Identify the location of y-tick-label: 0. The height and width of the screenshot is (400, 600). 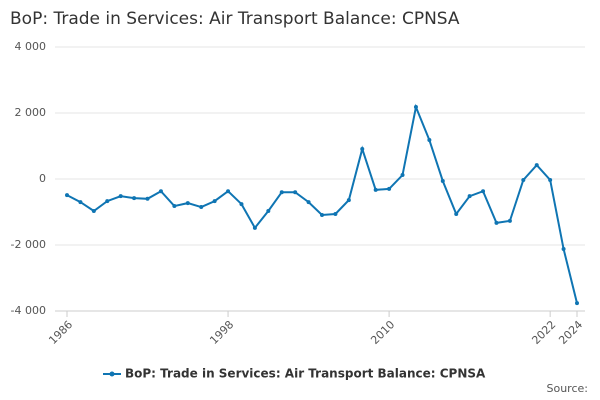
(42, 178).